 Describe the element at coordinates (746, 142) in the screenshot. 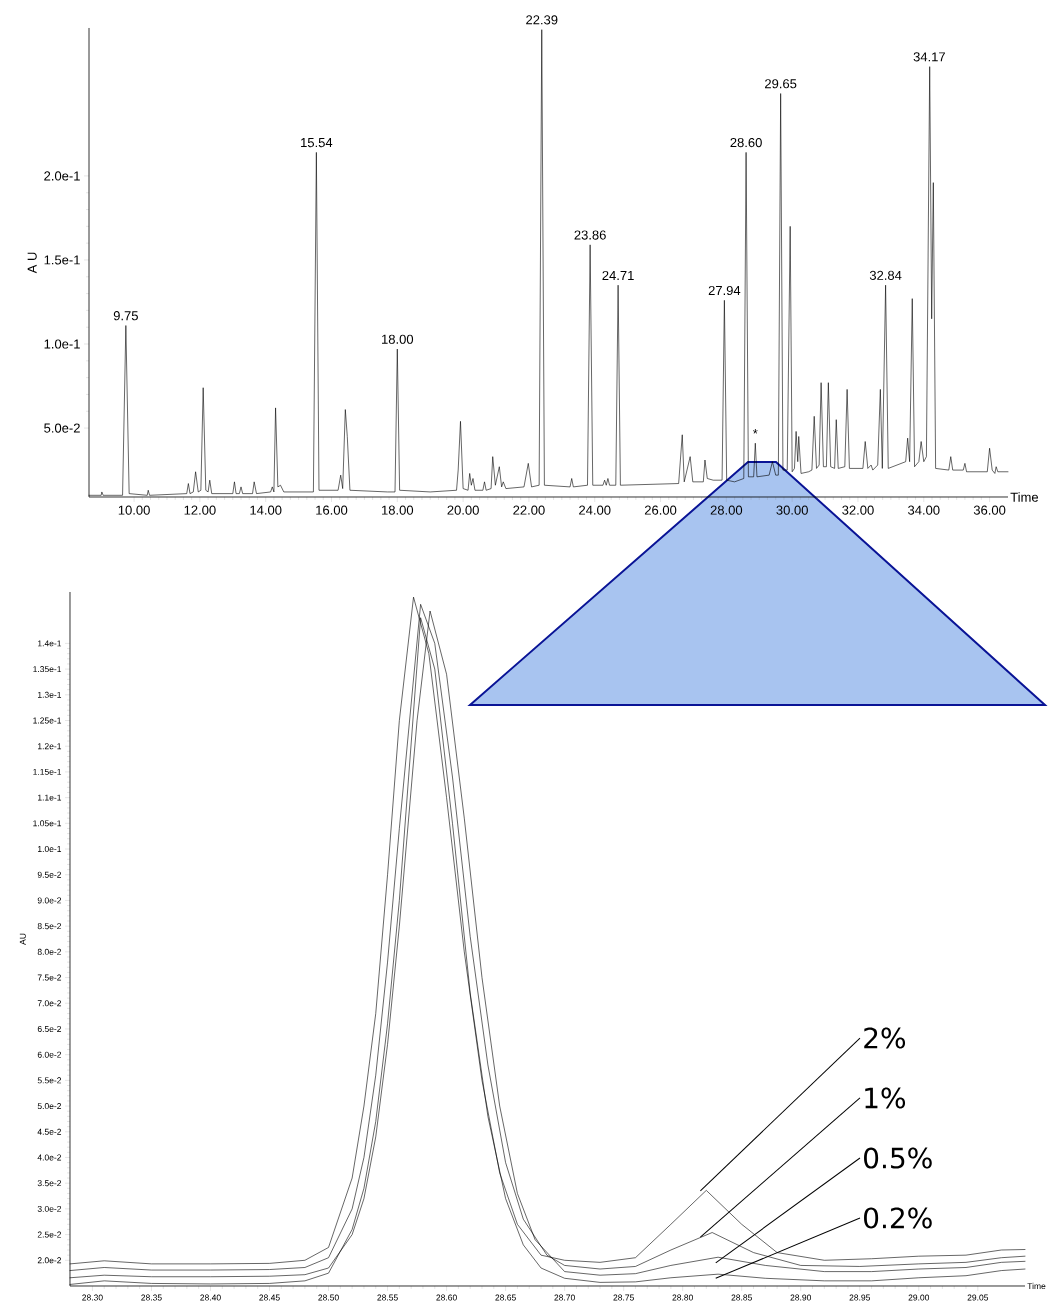

I see `annotation: 28.60` at that location.